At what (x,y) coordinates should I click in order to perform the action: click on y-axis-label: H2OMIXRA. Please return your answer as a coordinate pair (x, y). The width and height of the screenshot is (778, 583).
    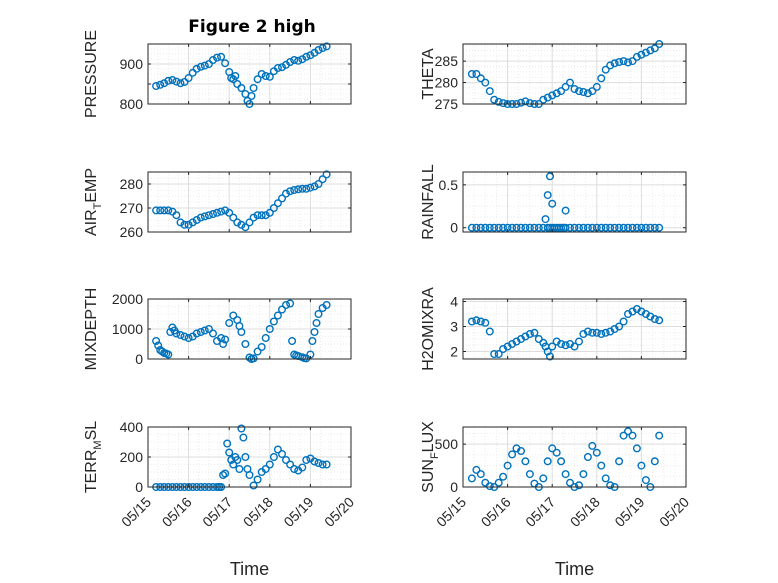
    Looking at the image, I should click on (428, 329).